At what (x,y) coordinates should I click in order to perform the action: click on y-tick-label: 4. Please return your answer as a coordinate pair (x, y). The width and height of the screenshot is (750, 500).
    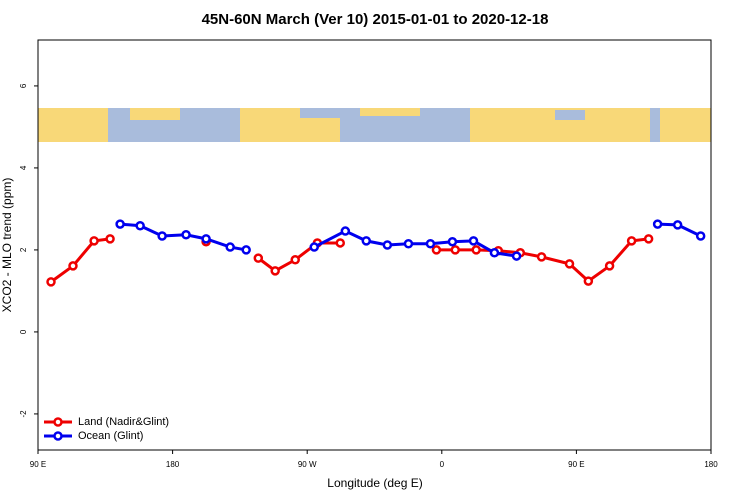
    Looking at the image, I should click on (23, 167).